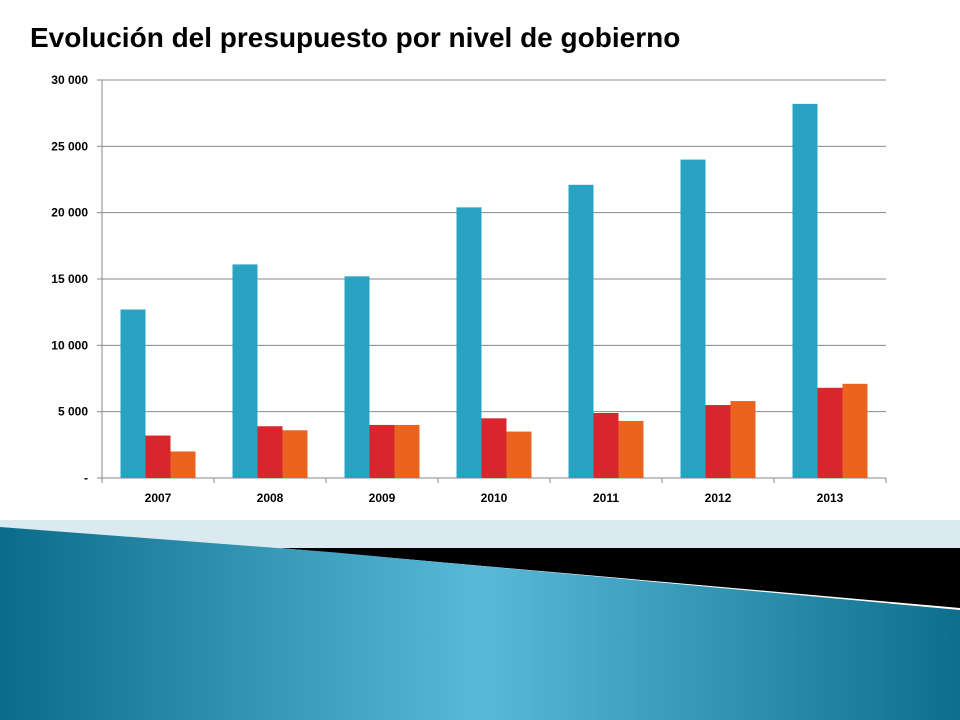  I want to click on x-tick-label: 2010, so click(494, 498).